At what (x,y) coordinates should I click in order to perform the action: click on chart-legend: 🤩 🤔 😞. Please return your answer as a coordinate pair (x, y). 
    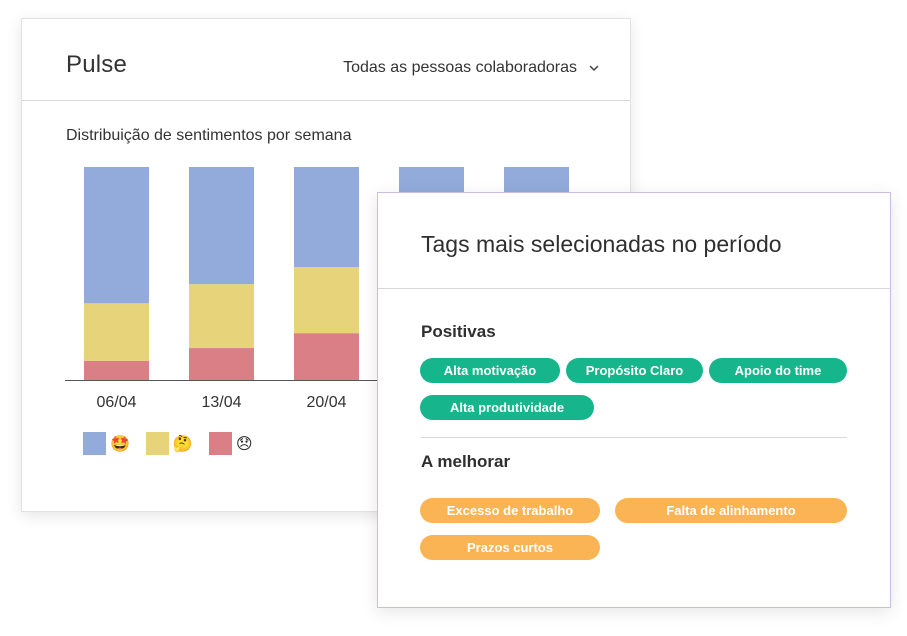
    Looking at the image, I should click on (176, 443).